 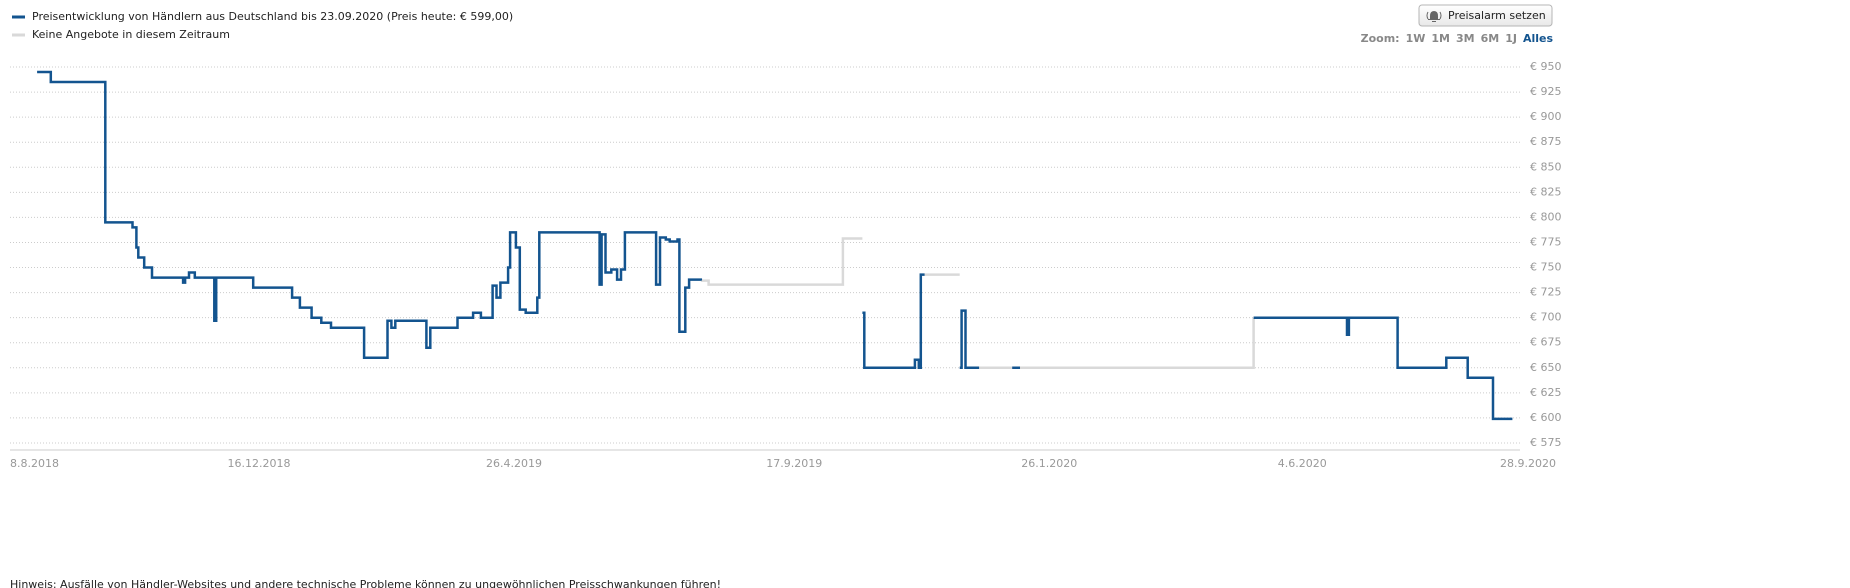 What do you see at coordinates (1490, 38) in the screenshot?
I see `zoom-option: 6M` at bounding box center [1490, 38].